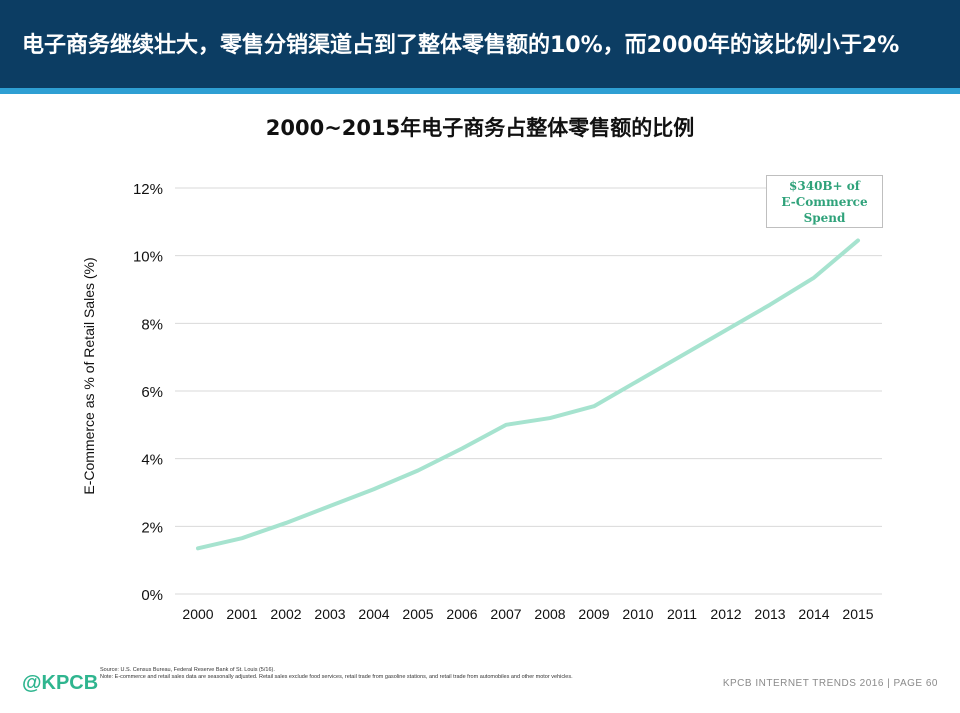  Describe the element at coordinates (682, 614) in the screenshot. I see `x-tick-label: 2011` at that location.